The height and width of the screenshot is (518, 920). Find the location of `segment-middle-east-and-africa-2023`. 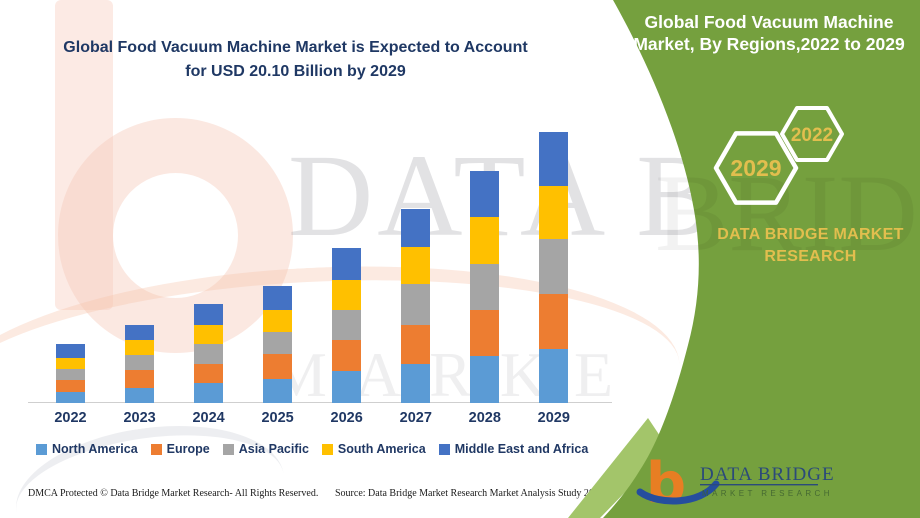

segment-middle-east-and-africa-2023 is located at coordinates (139, 332).